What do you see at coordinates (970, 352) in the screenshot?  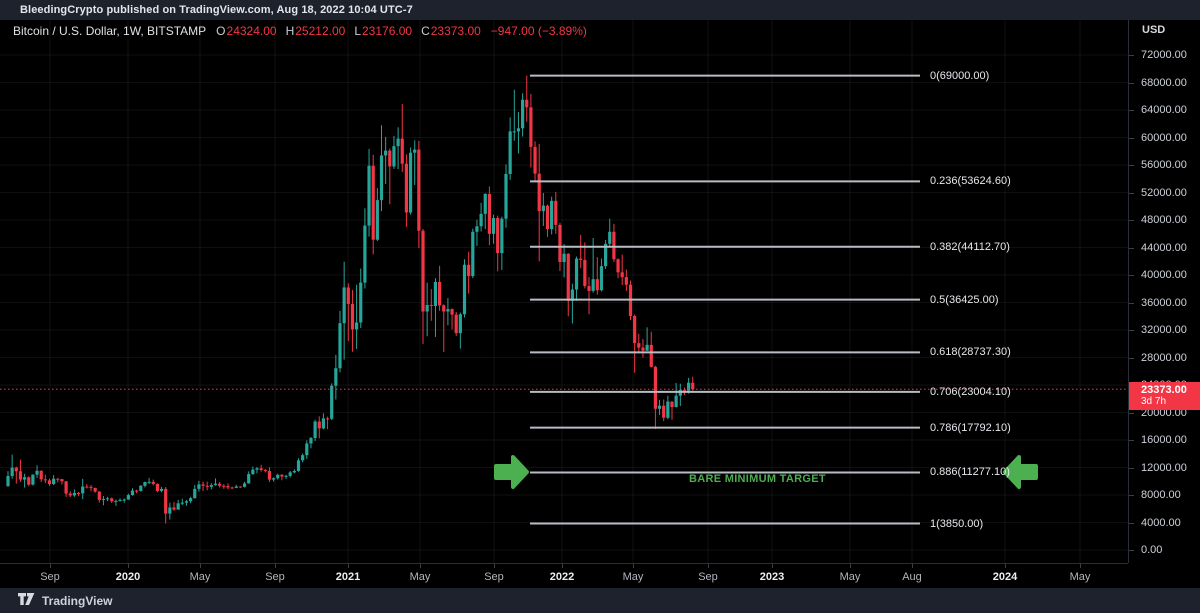 I see `fib-level-label: 0.618(28737.30)` at bounding box center [970, 352].